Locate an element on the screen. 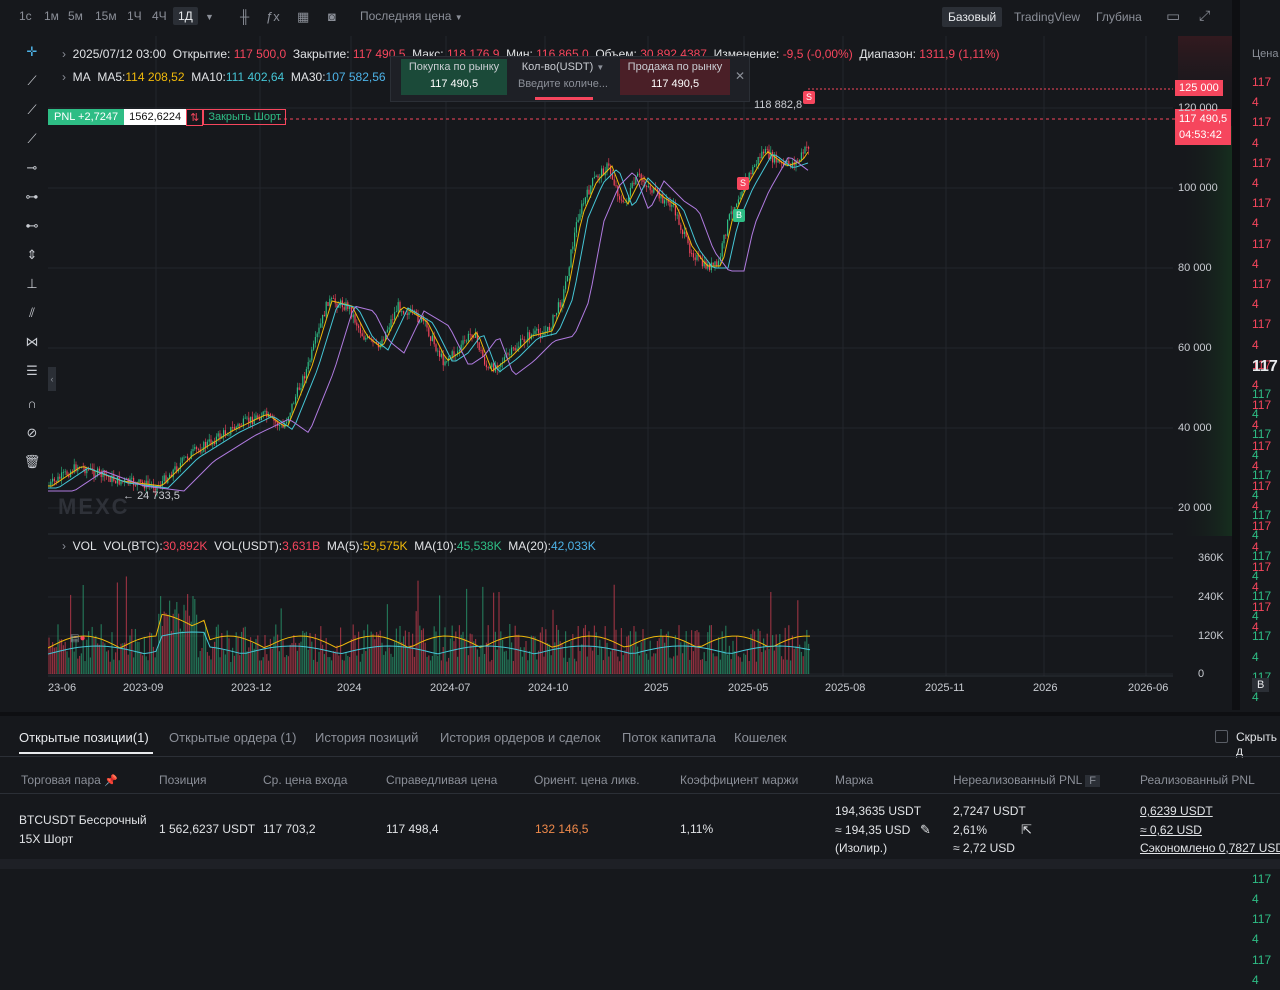 The height and width of the screenshot is (990, 1280). horizontal-segment-icon: ⊷ is located at coordinates (32, 225).